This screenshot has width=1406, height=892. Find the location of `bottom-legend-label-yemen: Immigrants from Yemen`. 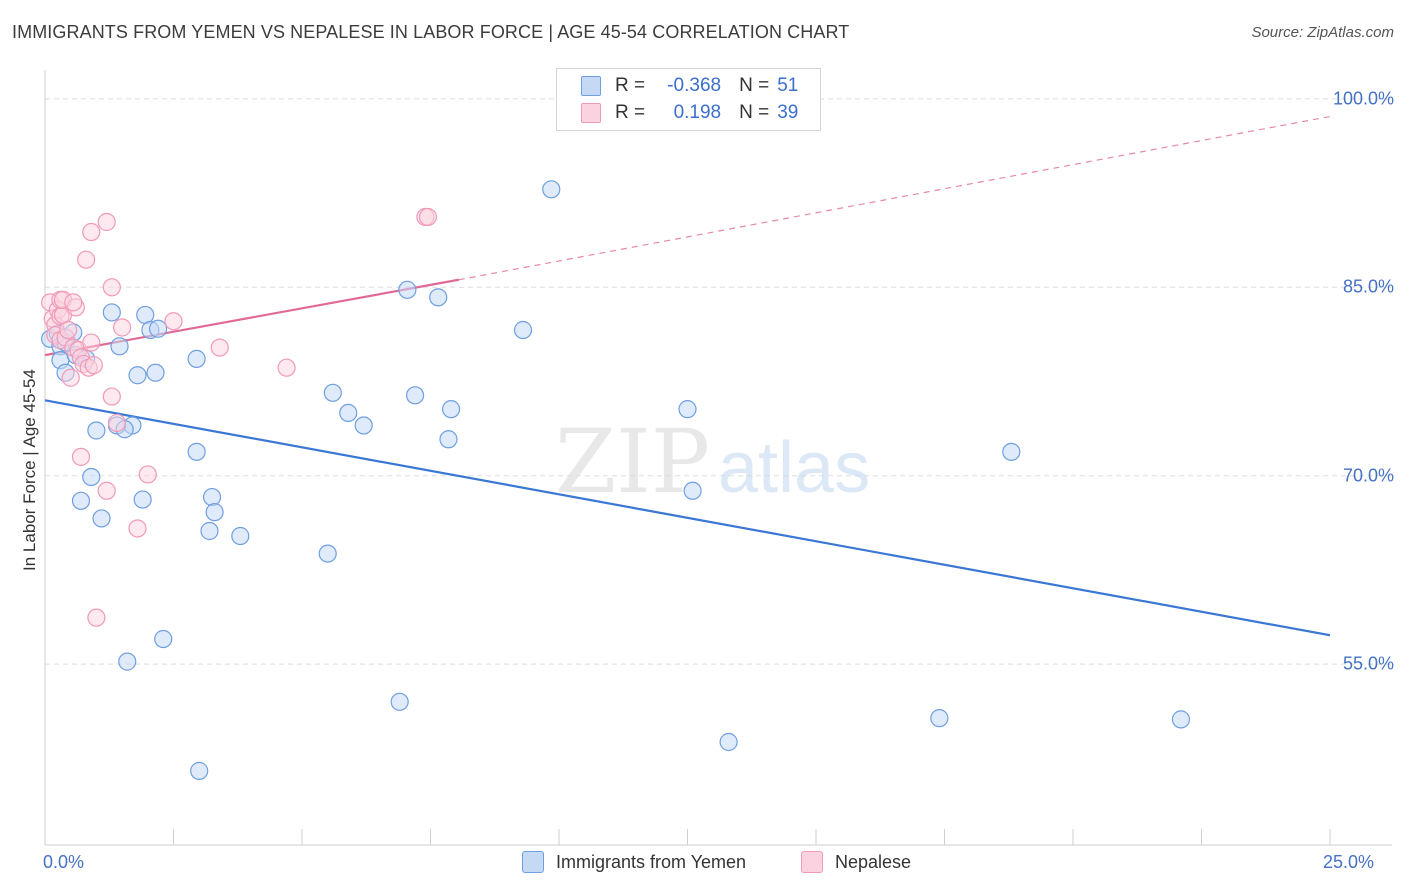

bottom-legend-label-yemen: Immigrants from Yemen is located at coordinates (651, 861).